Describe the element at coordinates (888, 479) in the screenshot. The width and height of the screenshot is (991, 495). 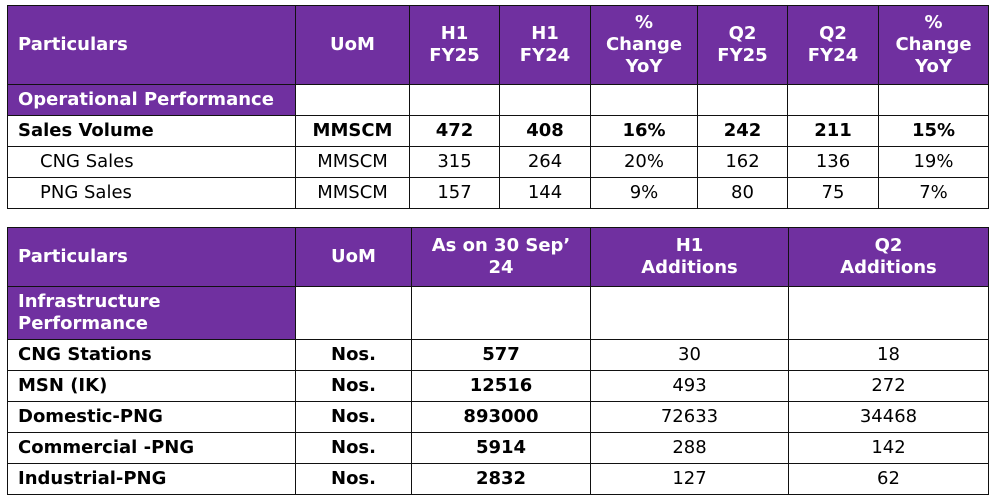
I see `cell: 62` at that location.